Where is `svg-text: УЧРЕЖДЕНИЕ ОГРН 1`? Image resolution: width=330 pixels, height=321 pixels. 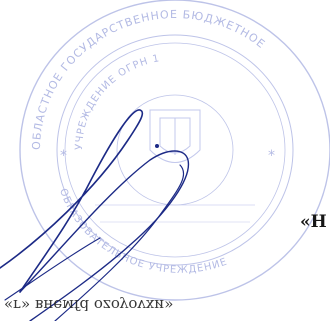 svg-text: УЧРЕЖДЕНИЕ ОГРН 1 is located at coordinates (117, 101).